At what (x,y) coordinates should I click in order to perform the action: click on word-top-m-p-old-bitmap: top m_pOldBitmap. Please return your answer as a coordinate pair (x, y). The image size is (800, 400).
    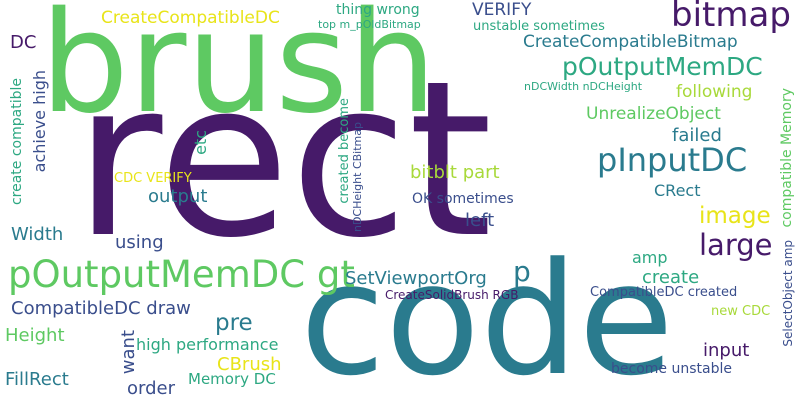
    Looking at the image, I should click on (369, 24).